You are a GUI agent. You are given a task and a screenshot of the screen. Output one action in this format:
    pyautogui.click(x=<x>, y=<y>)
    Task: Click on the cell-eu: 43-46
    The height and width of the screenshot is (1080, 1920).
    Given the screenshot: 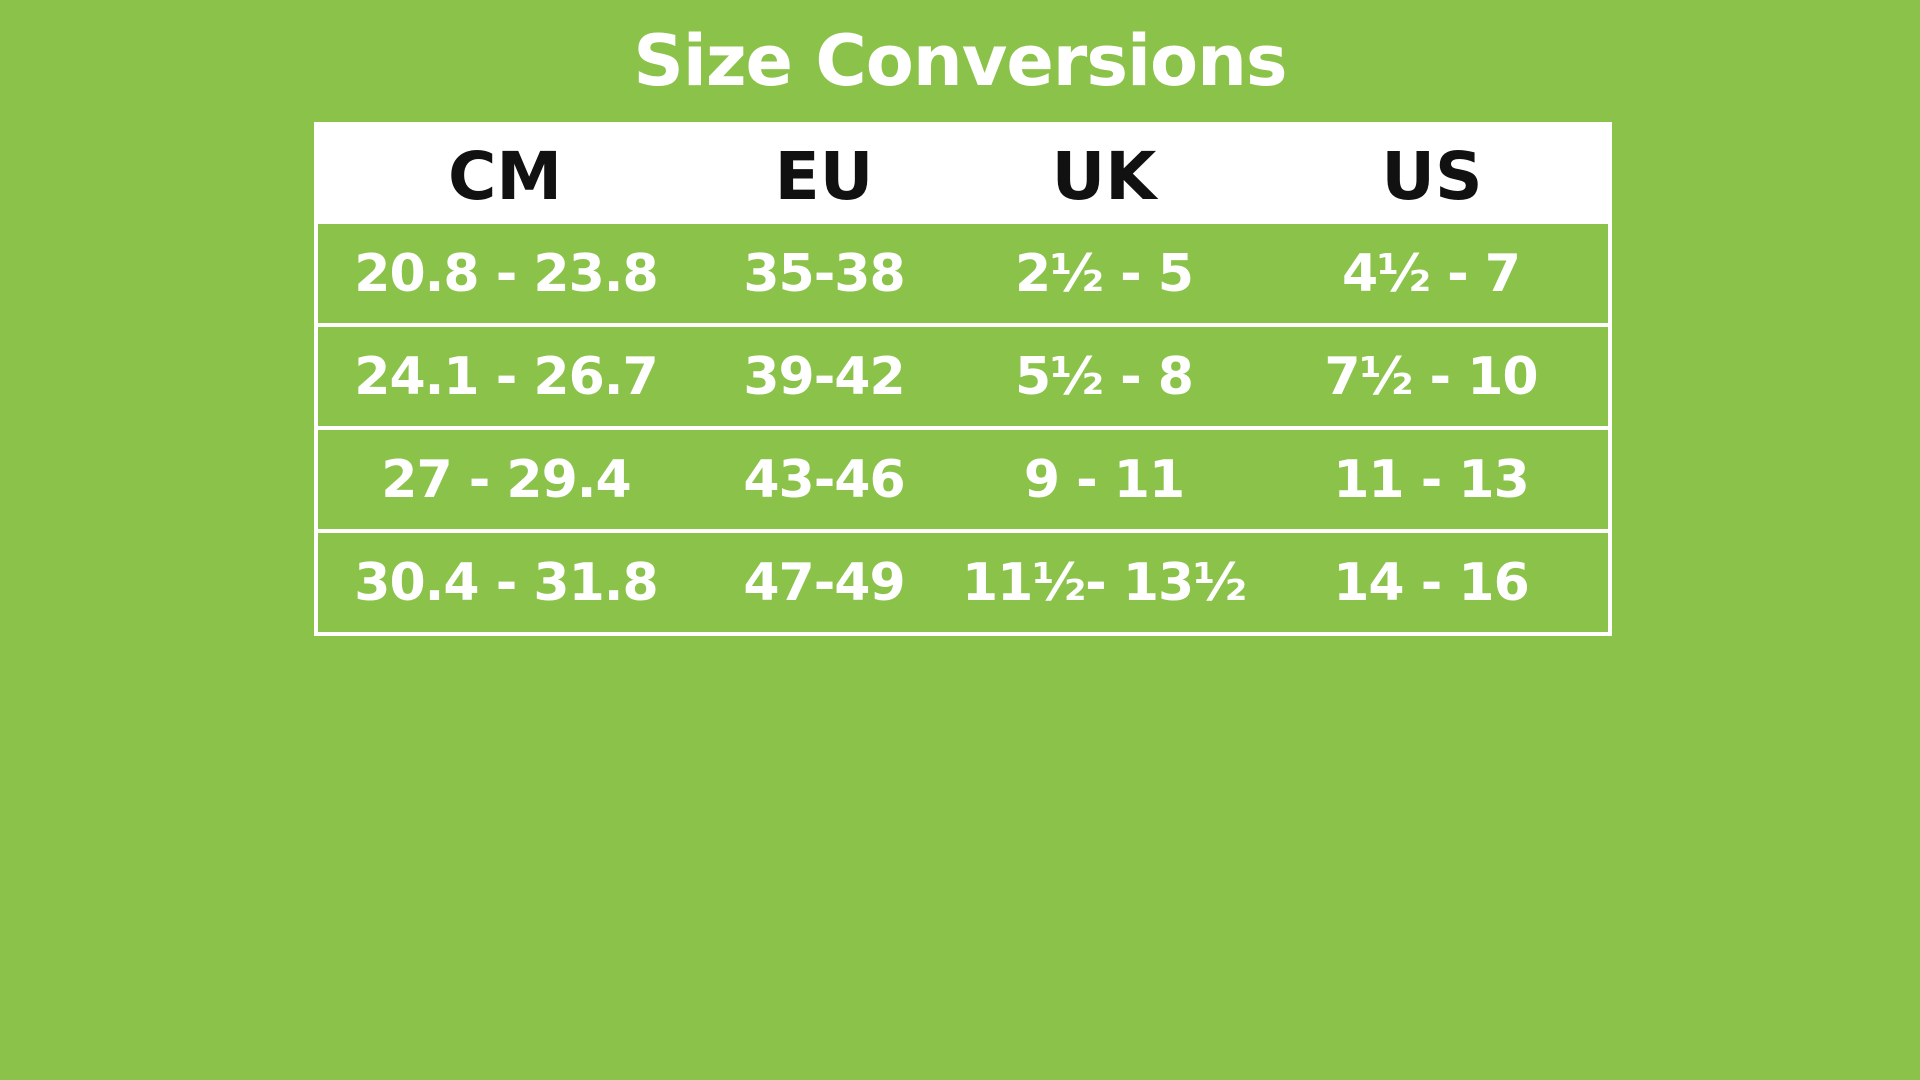 What is the action you would take?
    pyautogui.click(x=824, y=479)
    